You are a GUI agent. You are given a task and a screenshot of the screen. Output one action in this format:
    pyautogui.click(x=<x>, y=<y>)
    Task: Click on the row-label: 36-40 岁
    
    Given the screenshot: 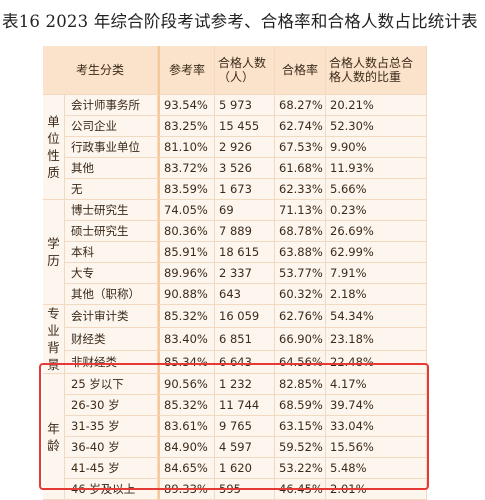 What is the action you would take?
    pyautogui.click(x=111, y=447)
    